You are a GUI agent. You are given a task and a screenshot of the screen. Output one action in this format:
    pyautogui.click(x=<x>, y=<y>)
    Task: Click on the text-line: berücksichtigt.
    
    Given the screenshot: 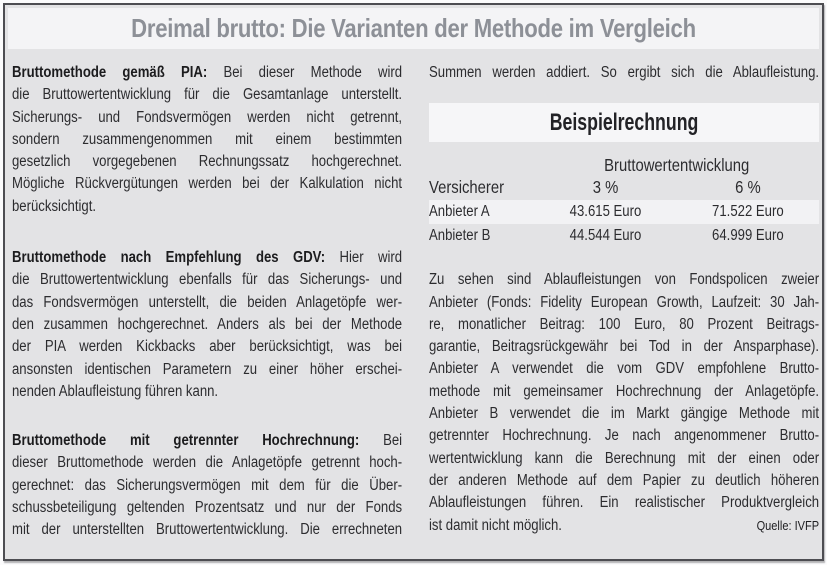 What is the action you would take?
    pyautogui.click(x=54, y=206)
    